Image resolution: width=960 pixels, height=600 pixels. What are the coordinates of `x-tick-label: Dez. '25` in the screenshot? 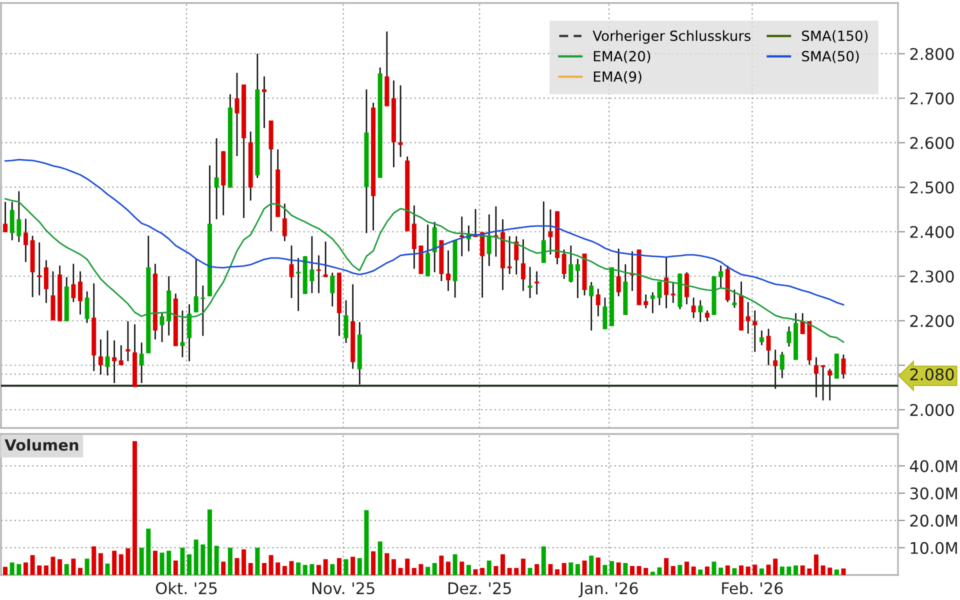 It's located at (479, 588).